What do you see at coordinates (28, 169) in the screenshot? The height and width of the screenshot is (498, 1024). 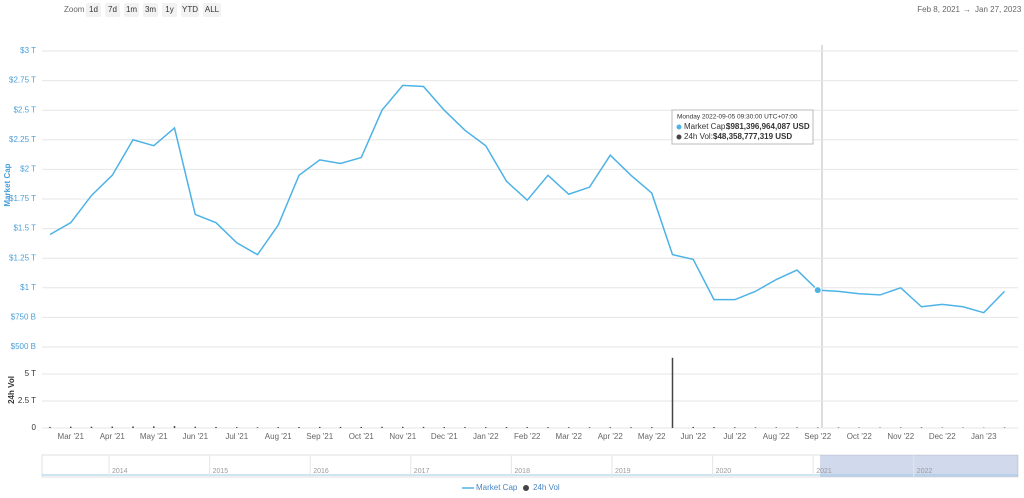 I see `y-tick-label: $2 T` at bounding box center [28, 169].